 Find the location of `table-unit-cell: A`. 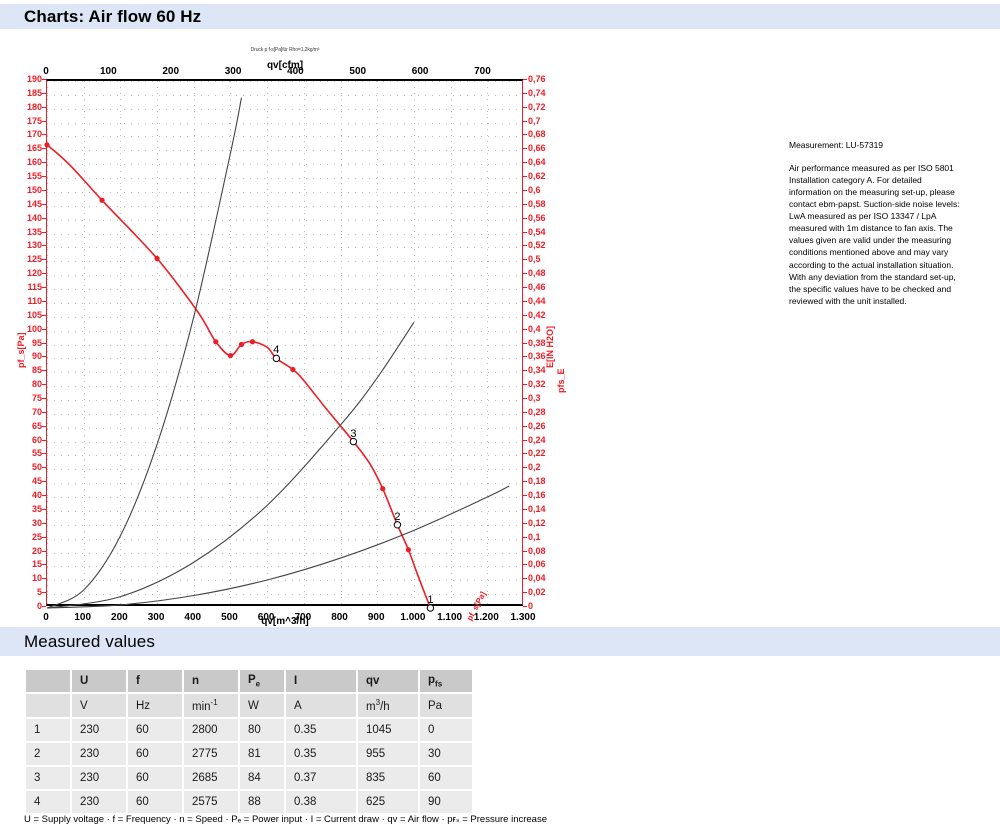

table-unit-cell: A is located at coordinates (321, 706).